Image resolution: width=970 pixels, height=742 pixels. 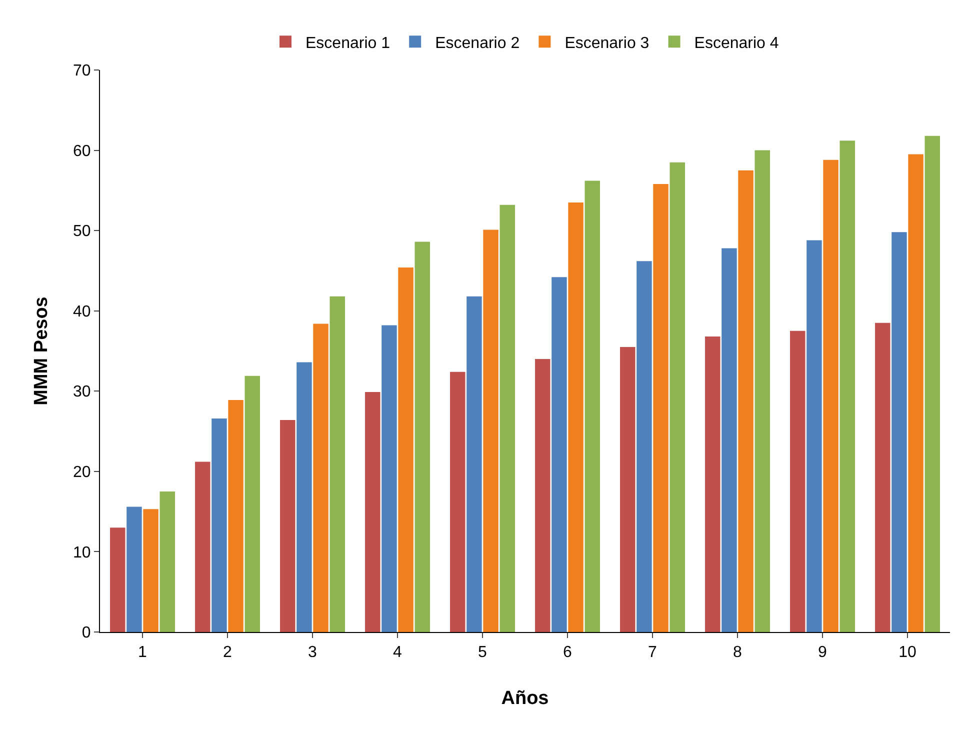 What do you see at coordinates (227, 653) in the screenshot?
I see `x-tick-label: 2` at bounding box center [227, 653].